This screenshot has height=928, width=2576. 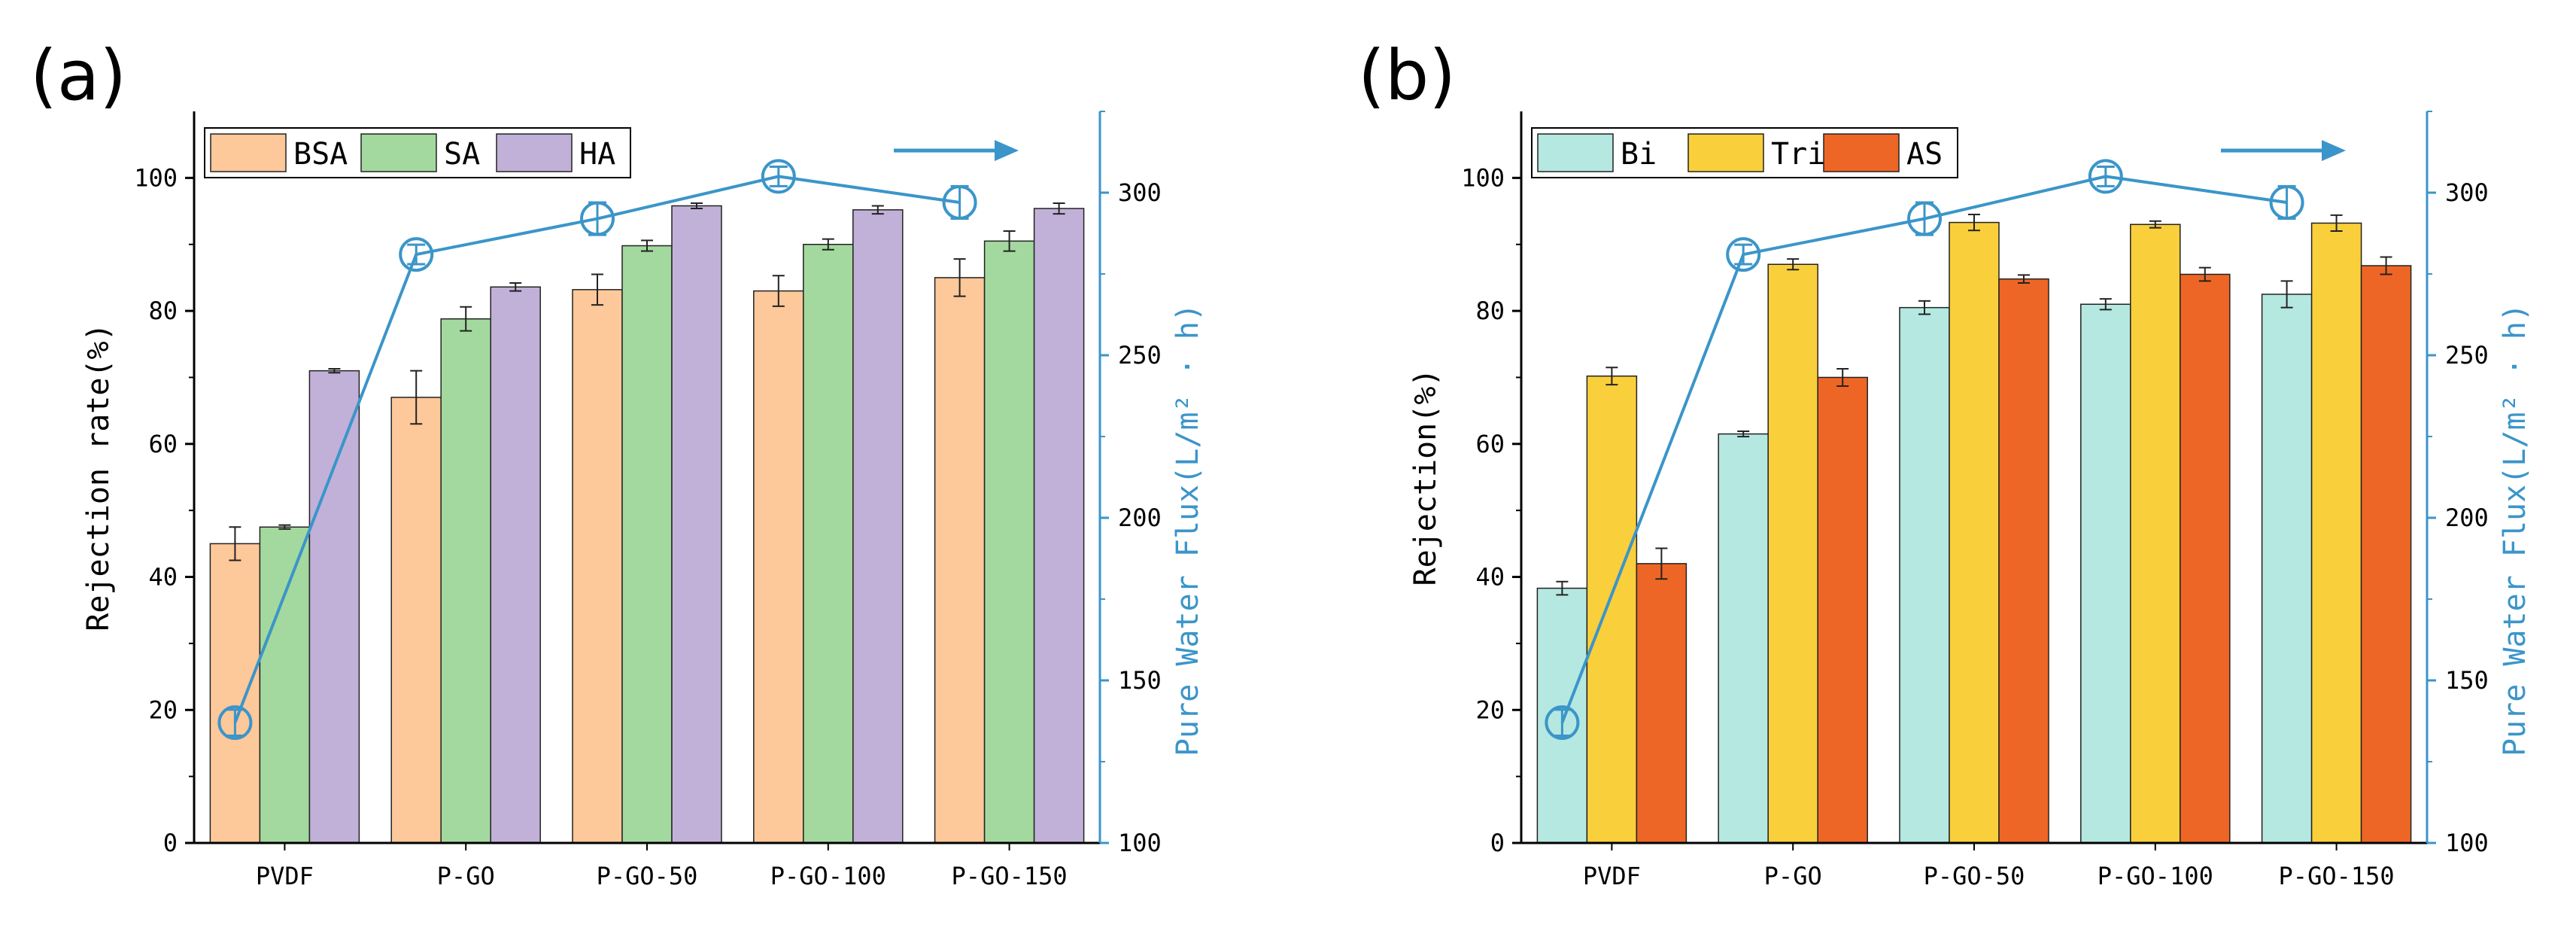 I want to click on legend-label: SA, so click(x=462, y=154).